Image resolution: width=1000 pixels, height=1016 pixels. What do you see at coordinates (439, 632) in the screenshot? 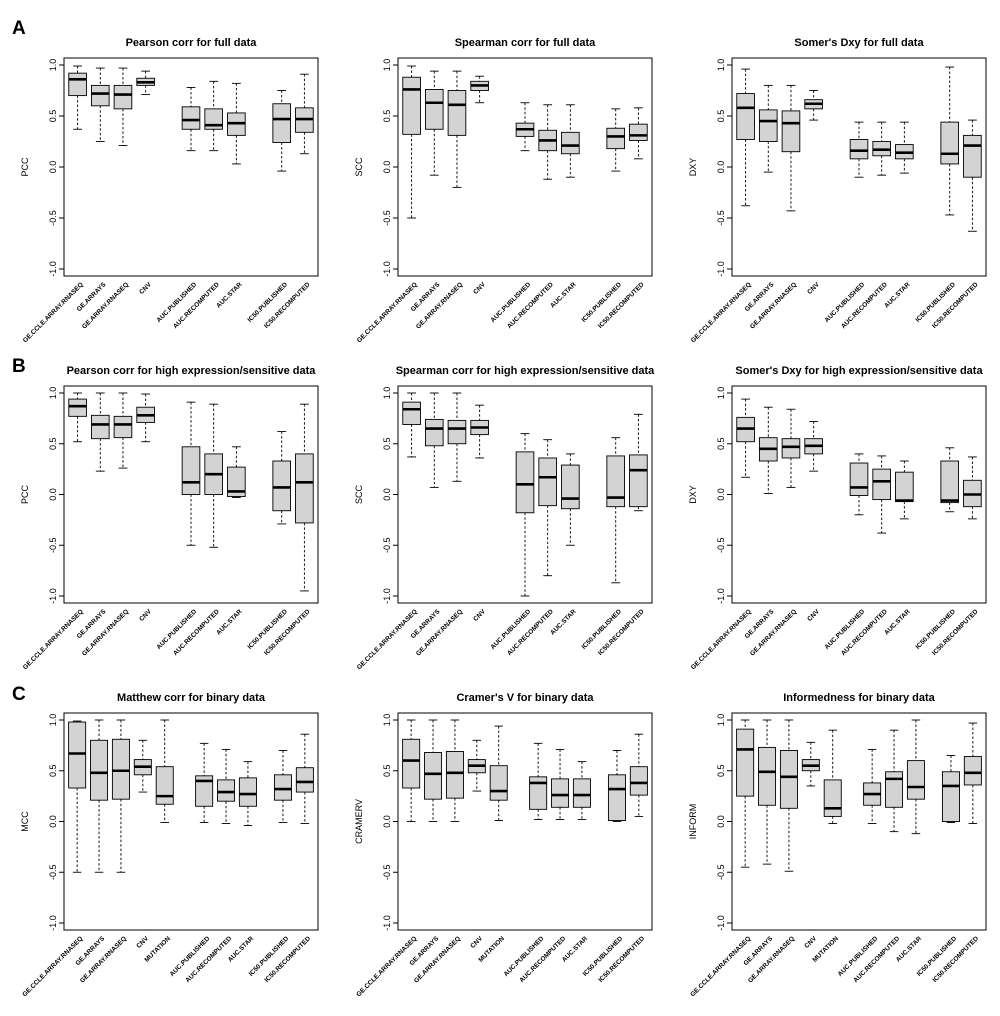
I see `chart-4-category-label-2: GE.ARRAY.RNASEQ` at bounding box center [439, 632].